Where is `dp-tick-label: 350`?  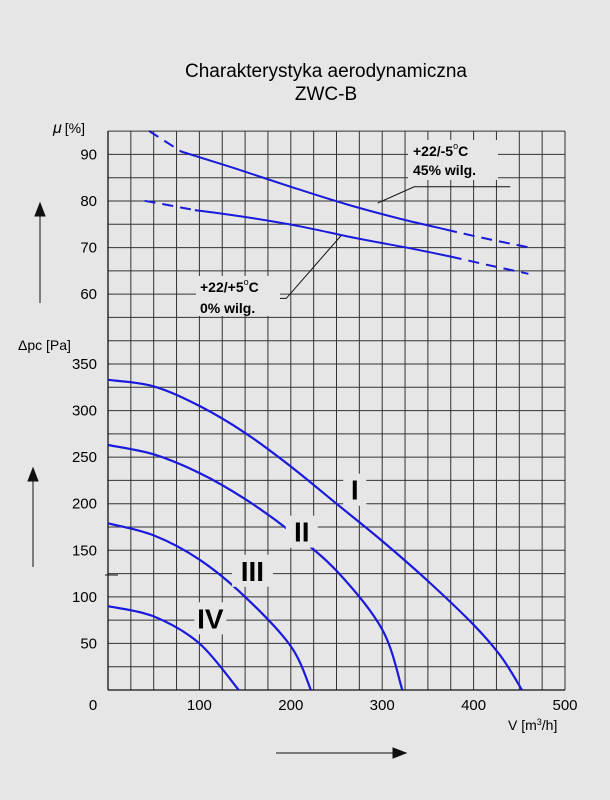 dp-tick-label: 350 is located at coordinates (84, 364).